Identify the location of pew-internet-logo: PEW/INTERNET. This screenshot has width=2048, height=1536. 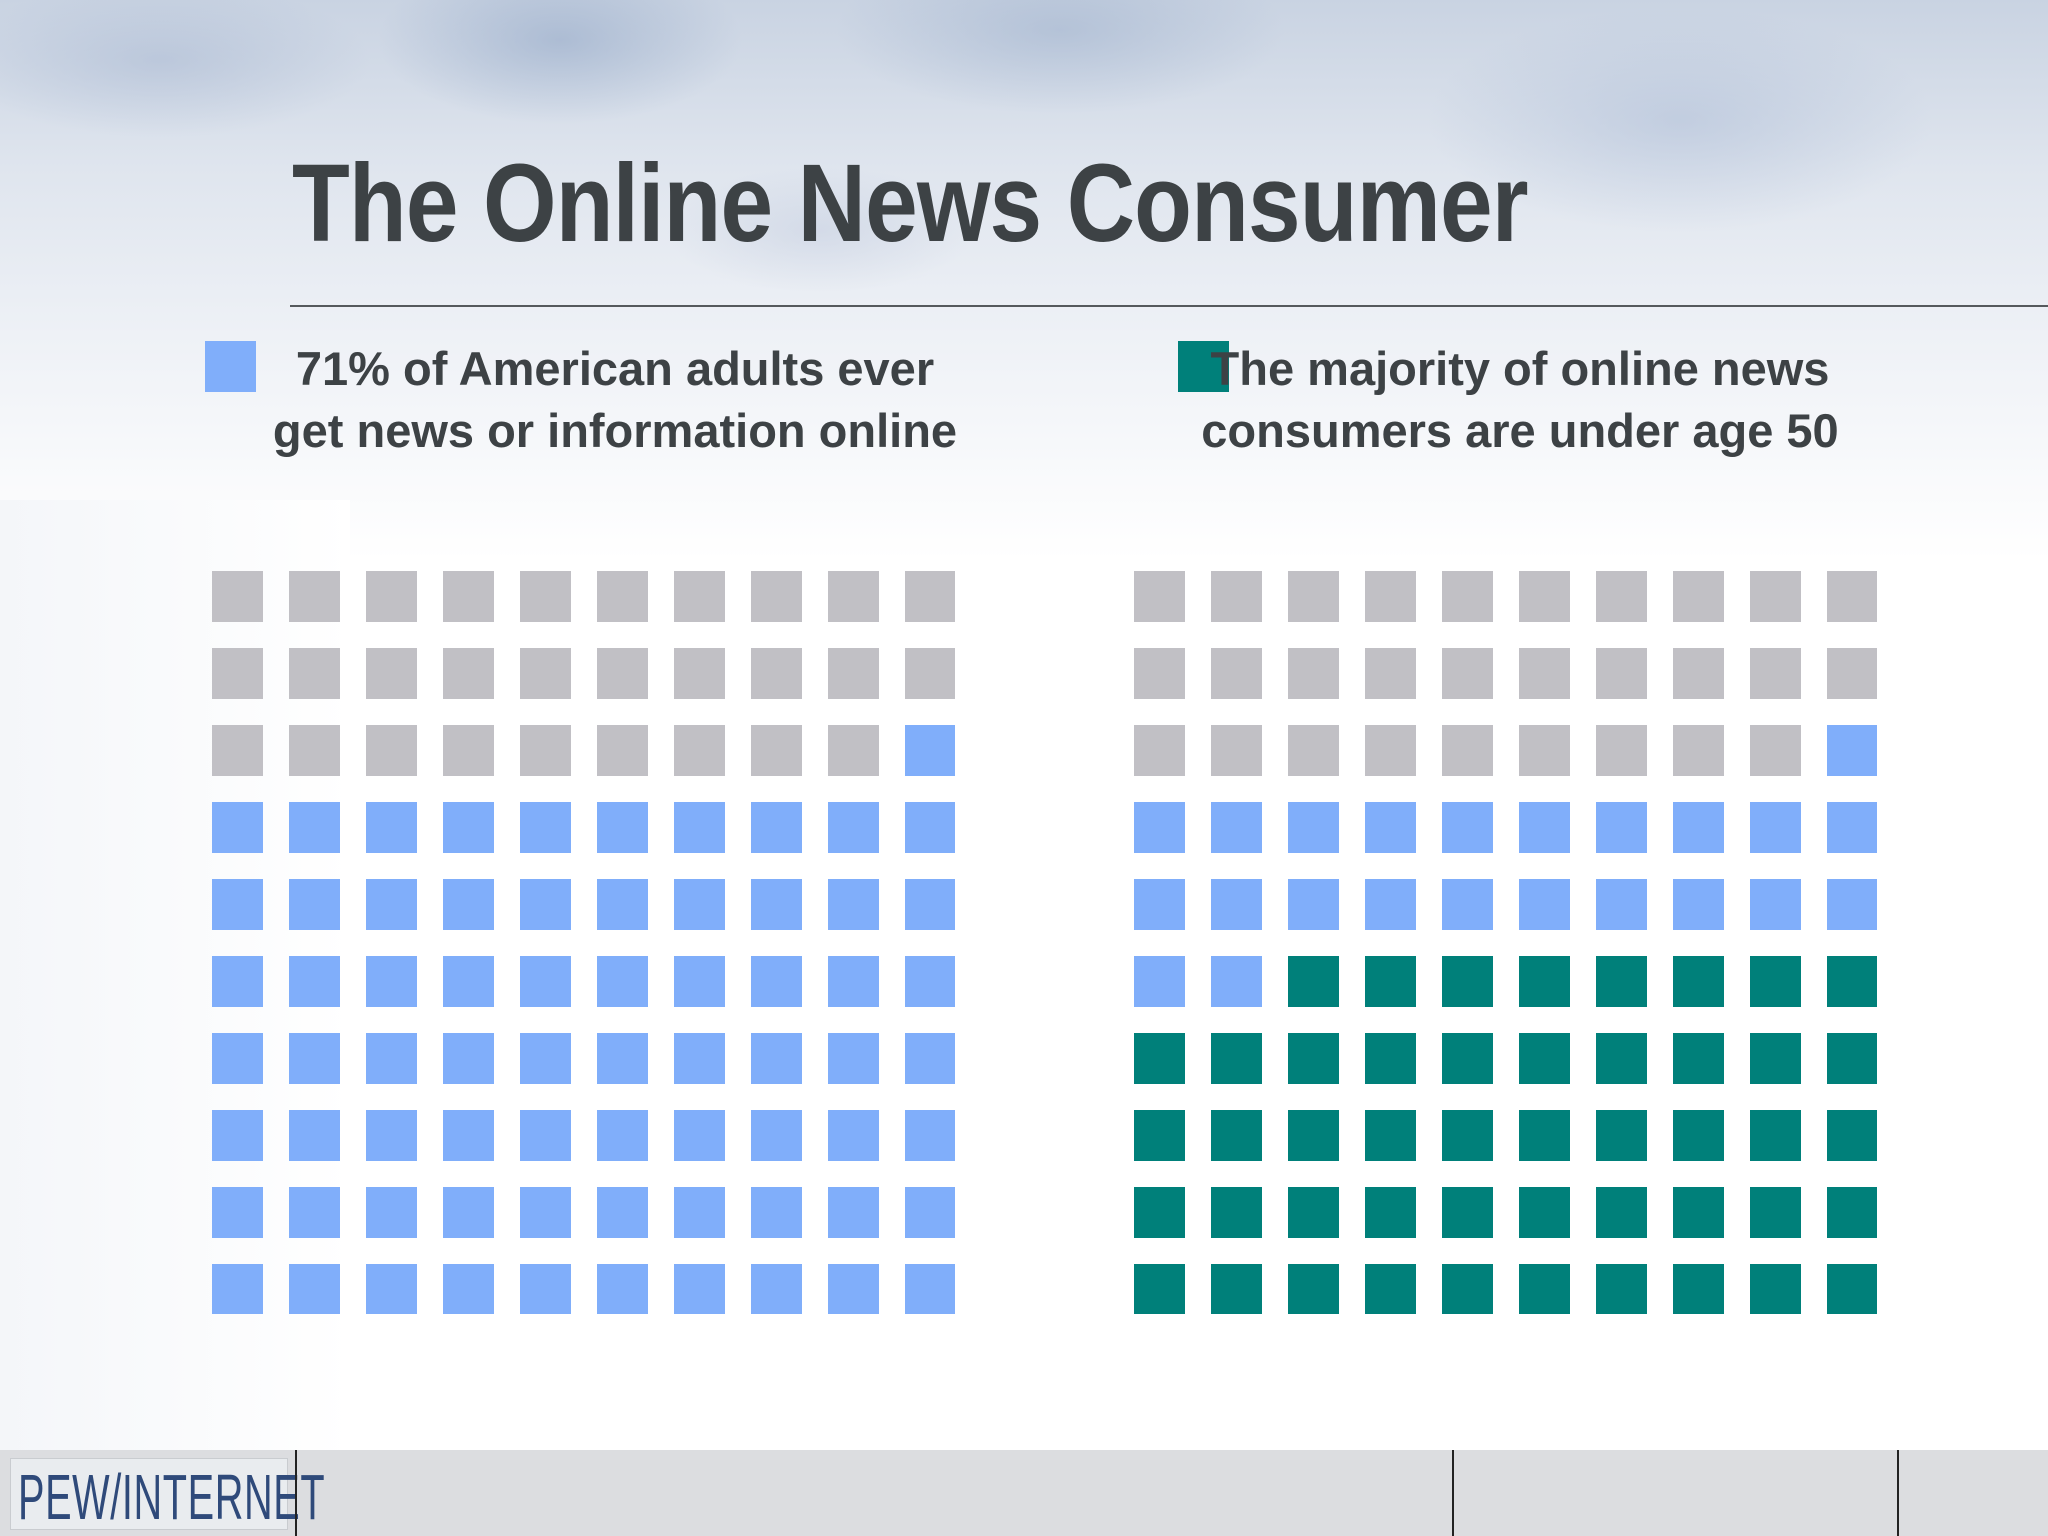
(172, 1497).